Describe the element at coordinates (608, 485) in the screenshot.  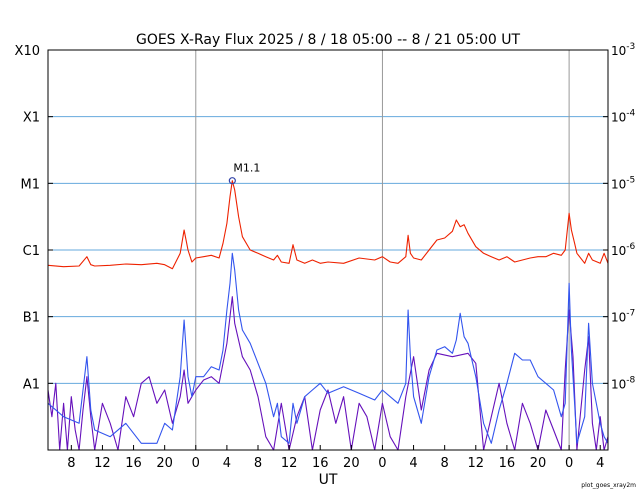
I see `footer-label: plot_goes_xray2m` at that location.